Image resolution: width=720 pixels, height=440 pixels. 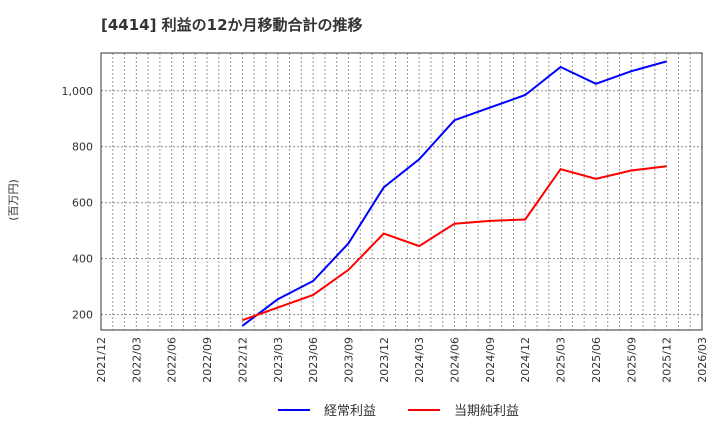 I want to click on chart-title: [4414] 利益の12か月移動合計の推移, so click(x=232, y=25).